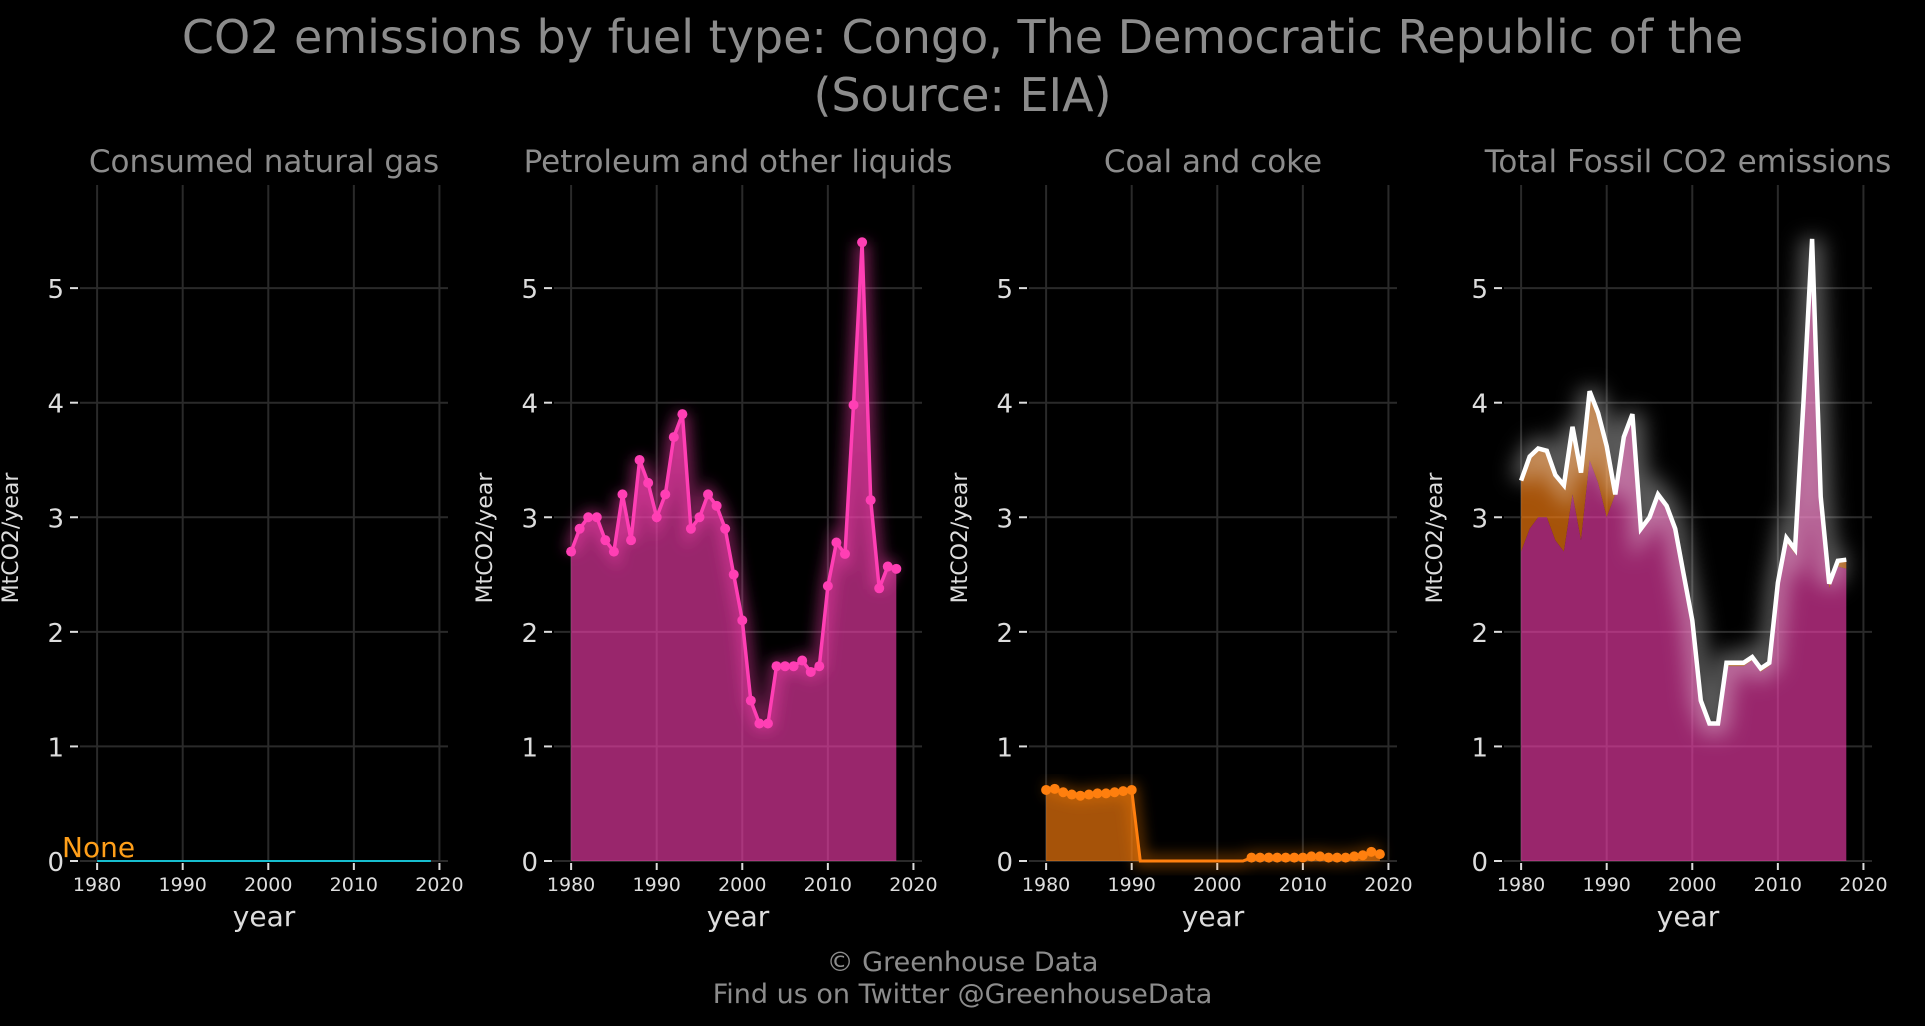  I want to click on x-tick-label: 2000, so click(268, 885).